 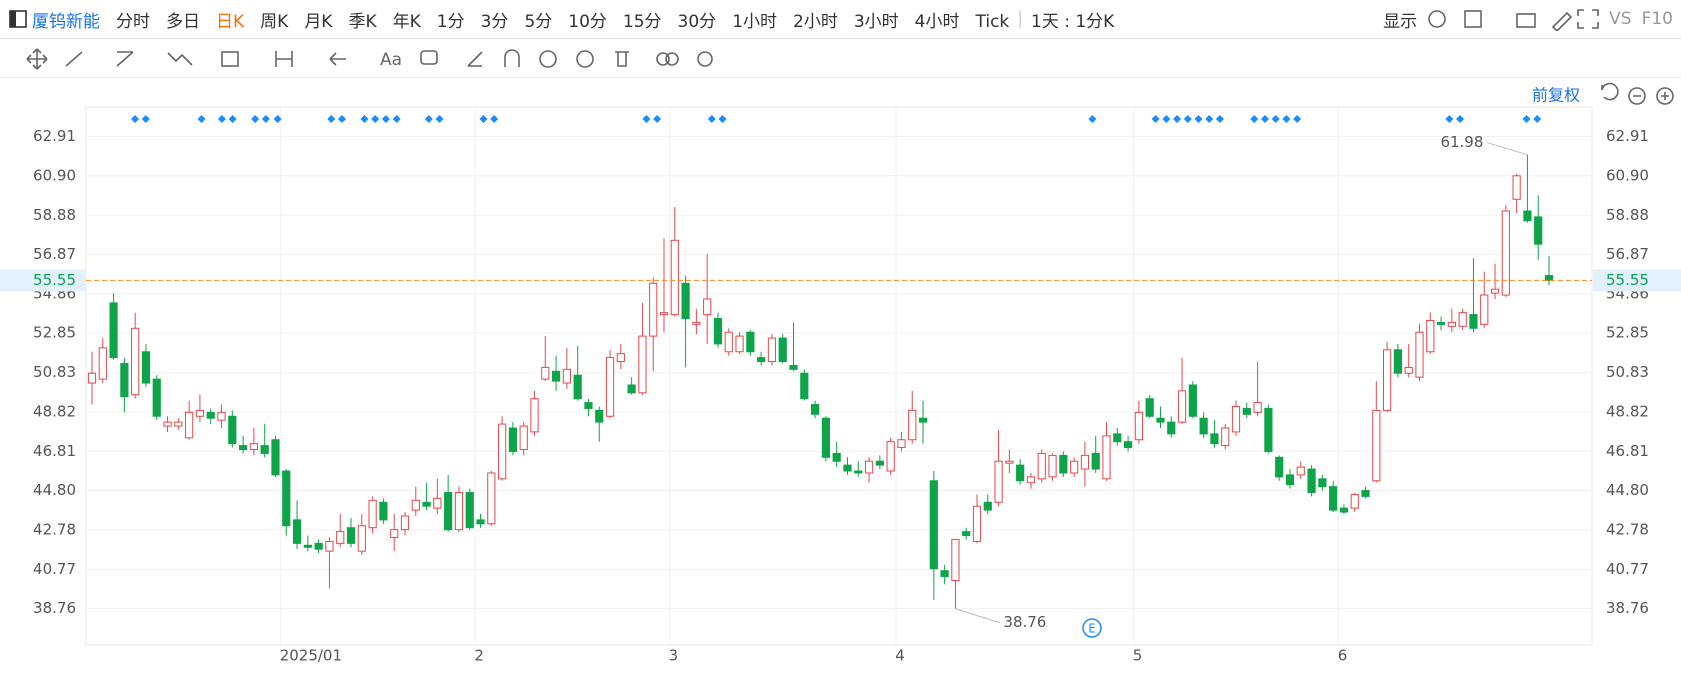 I want to click on sidebar-toggle, so click(x=18, y=19).